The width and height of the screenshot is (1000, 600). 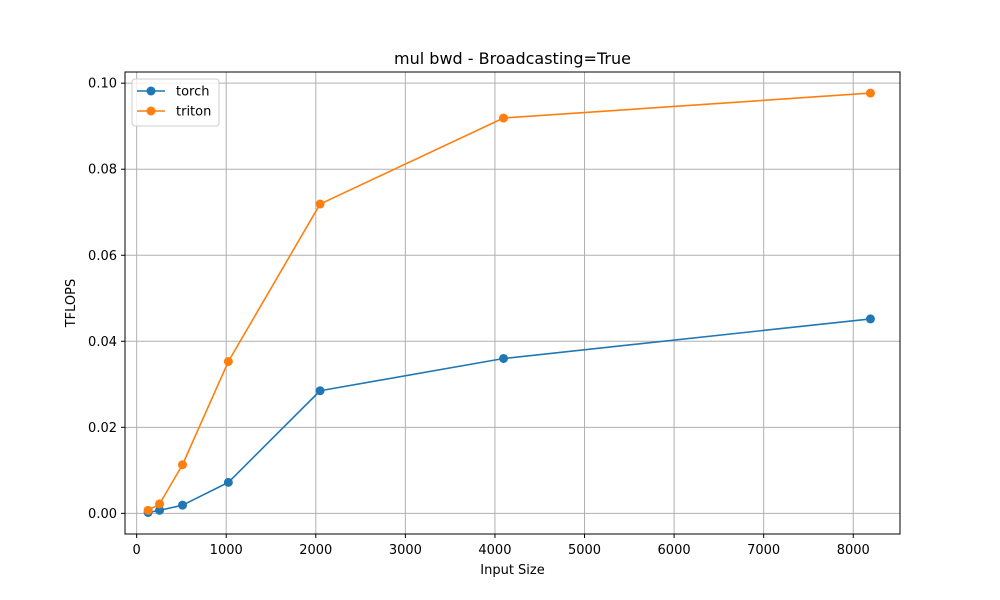 What do you see at coordinates (71, 304) in the screenshot?
I see `y-axis-label: TFLOPS` at bounding box center [71, 304].